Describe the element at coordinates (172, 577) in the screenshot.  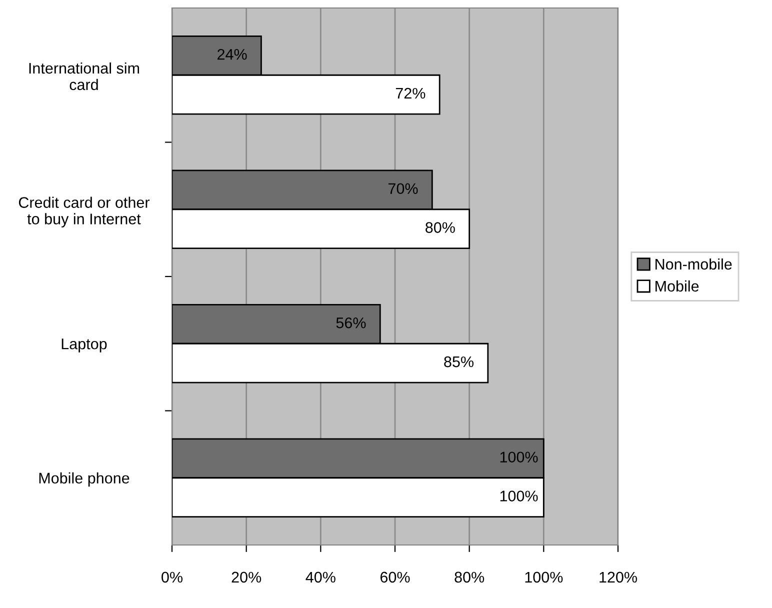
I see `x-tick-label: 0%` at that location.